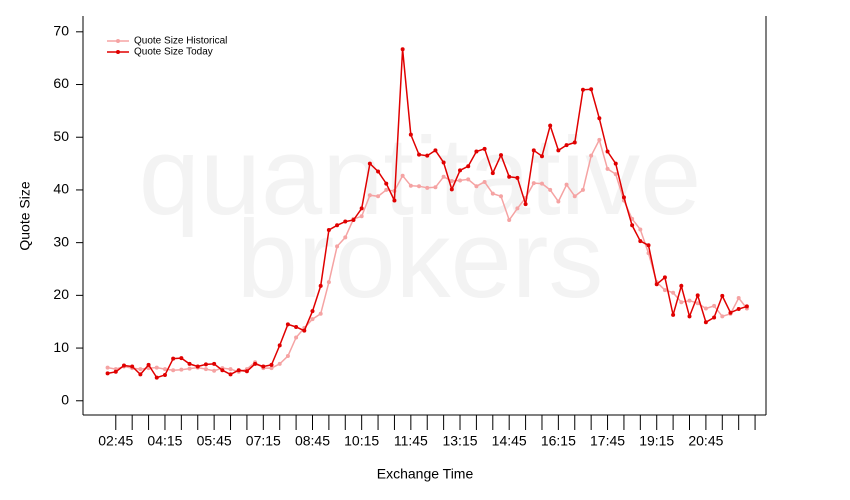  Describe the element at coordinates (509, 441) in the screenshot. I see `x-tick-label: 14:45` at that location.